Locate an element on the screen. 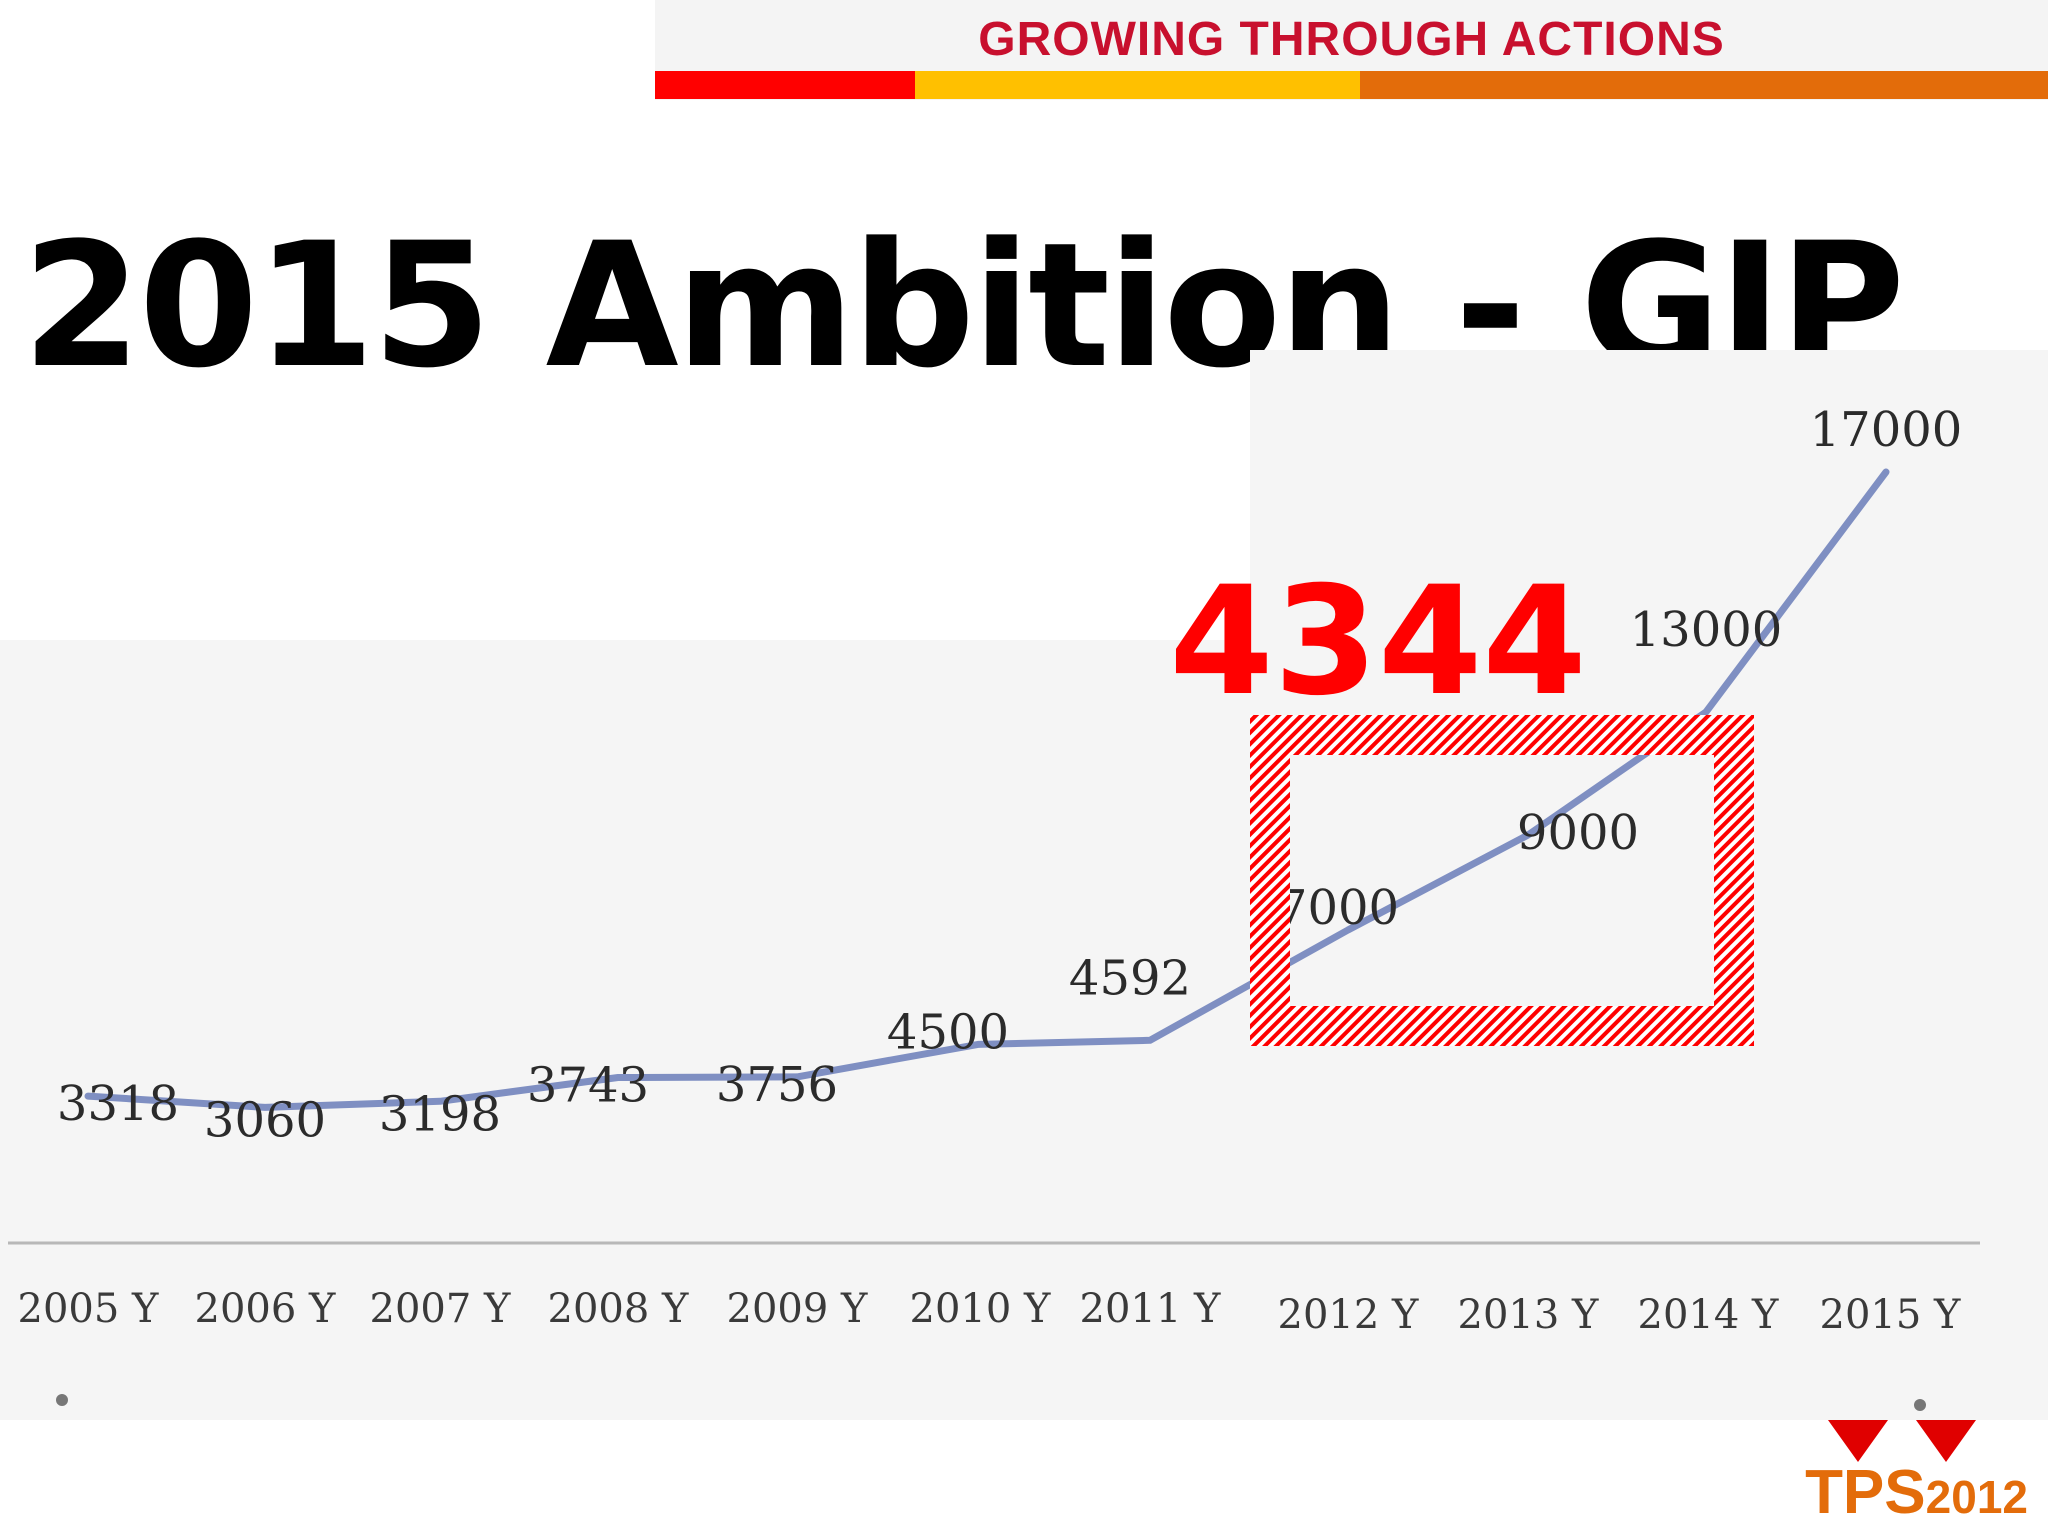 This screenshot has height=1536, width=2048. data-label: 3060 is located at coordinates (265, 1120).